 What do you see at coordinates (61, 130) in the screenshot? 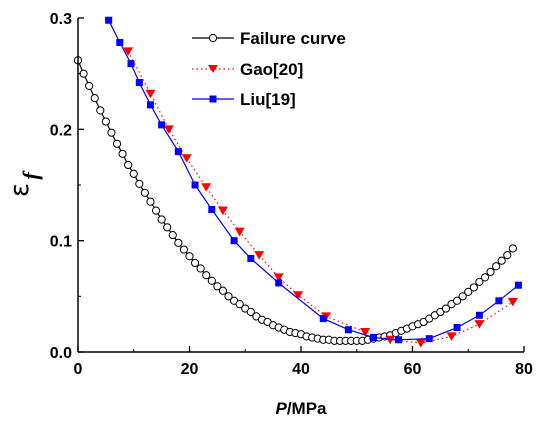
I see `y-tick-label: 0.2` at bounding box center [61, 130].